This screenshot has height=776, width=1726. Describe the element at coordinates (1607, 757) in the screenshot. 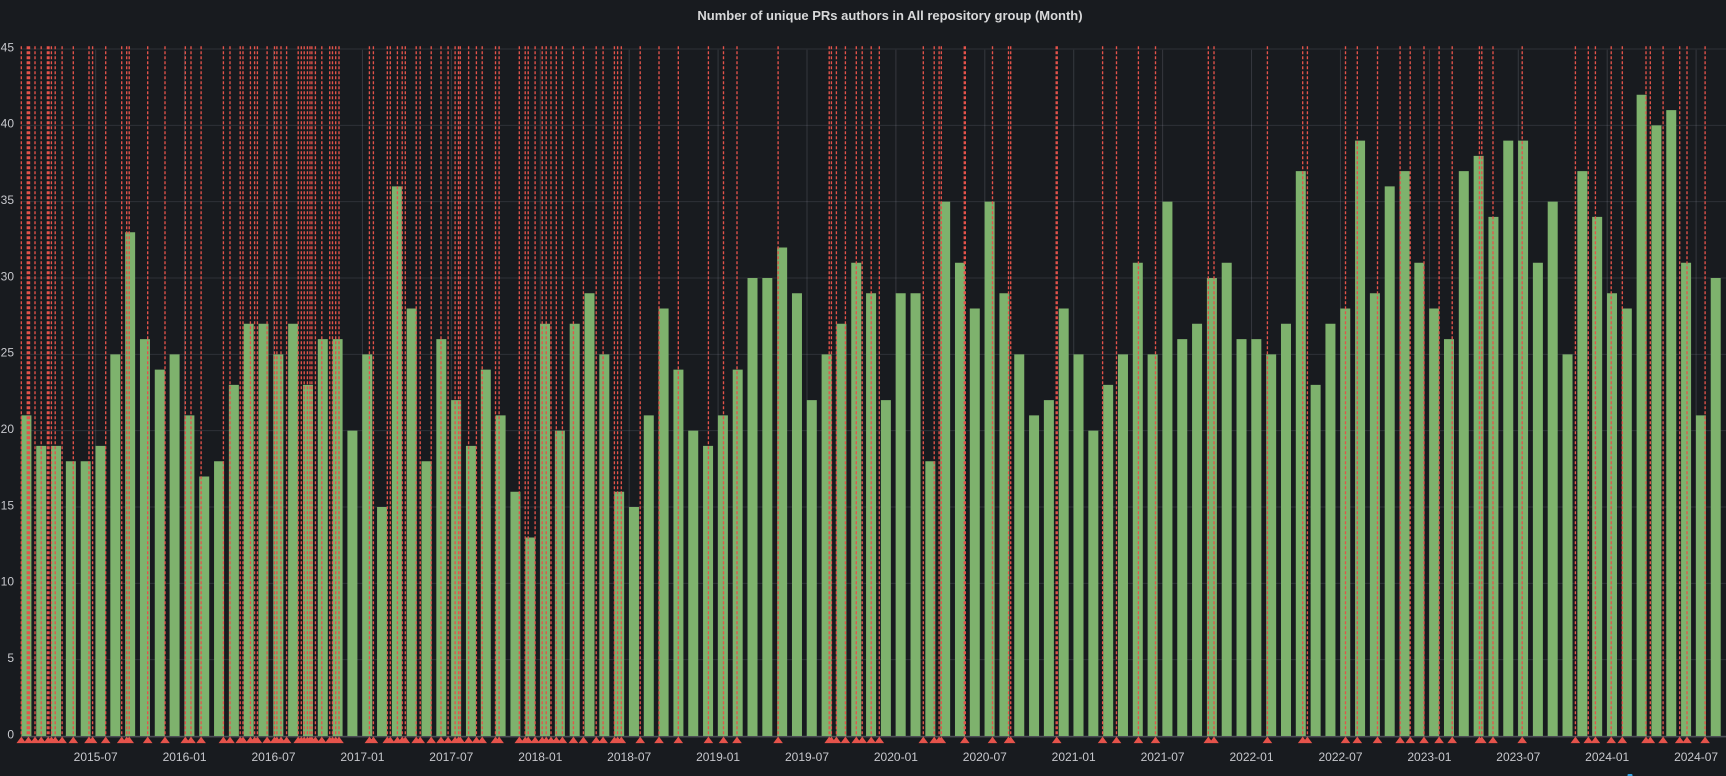

I see `svg-text: 2024-01` at that location.